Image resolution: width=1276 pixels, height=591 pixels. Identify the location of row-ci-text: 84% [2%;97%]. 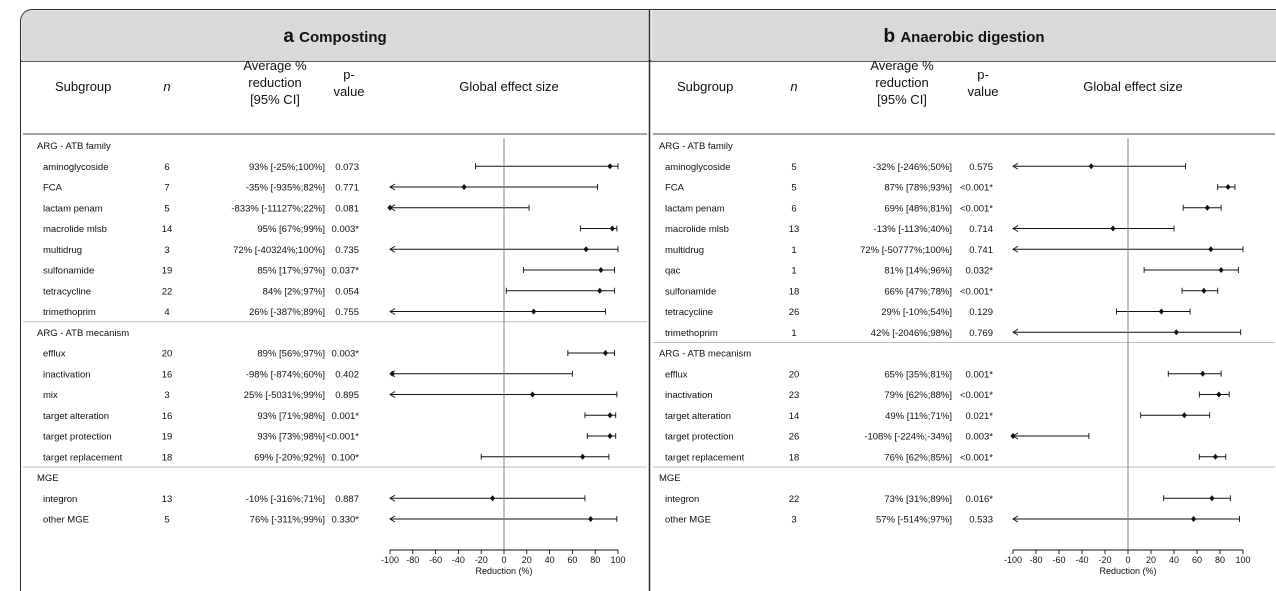
(294, 291).